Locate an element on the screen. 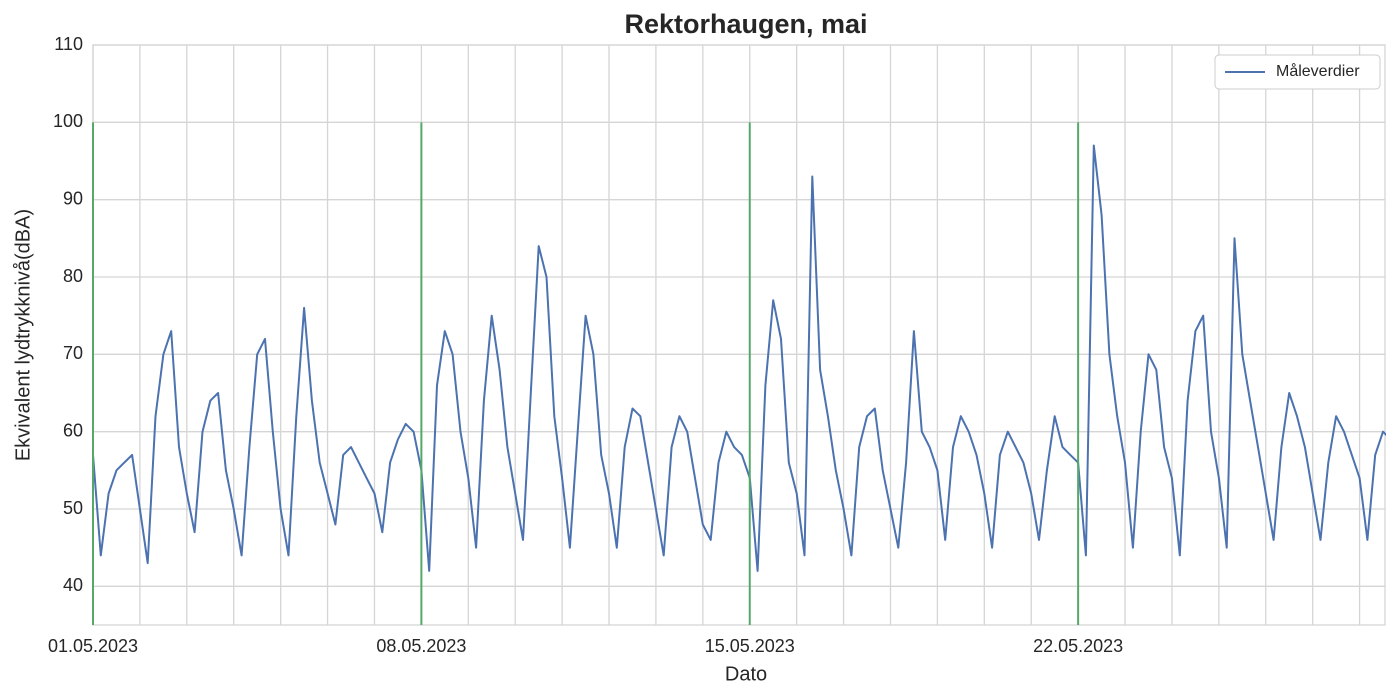 This screenshot has width=1386, height=685. y-tick-label: 40 is located at coordinates (73, 585).